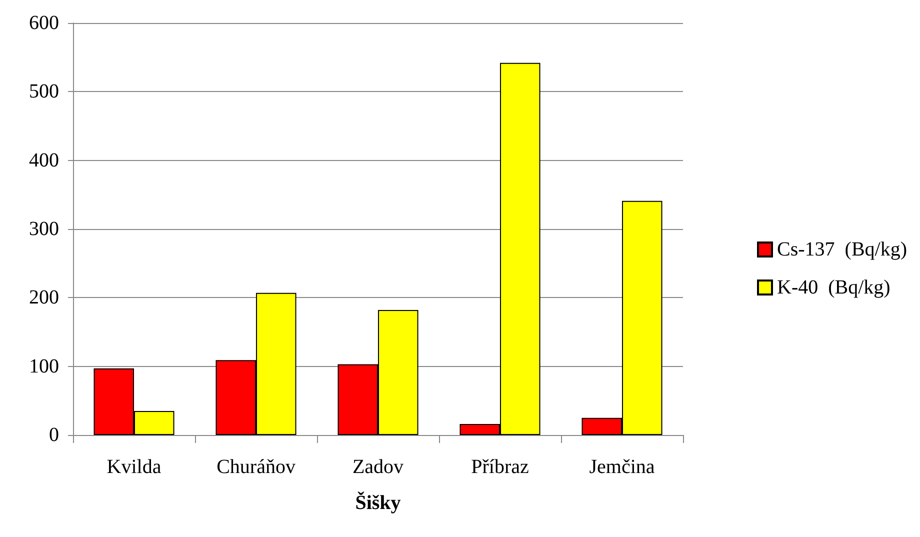 This screenshot has width=920, height=537. What do you see at coordinates (622, 467) in the screenshot?
I see `x-tick-label: Jemčina` at bounding box center [622, 467].